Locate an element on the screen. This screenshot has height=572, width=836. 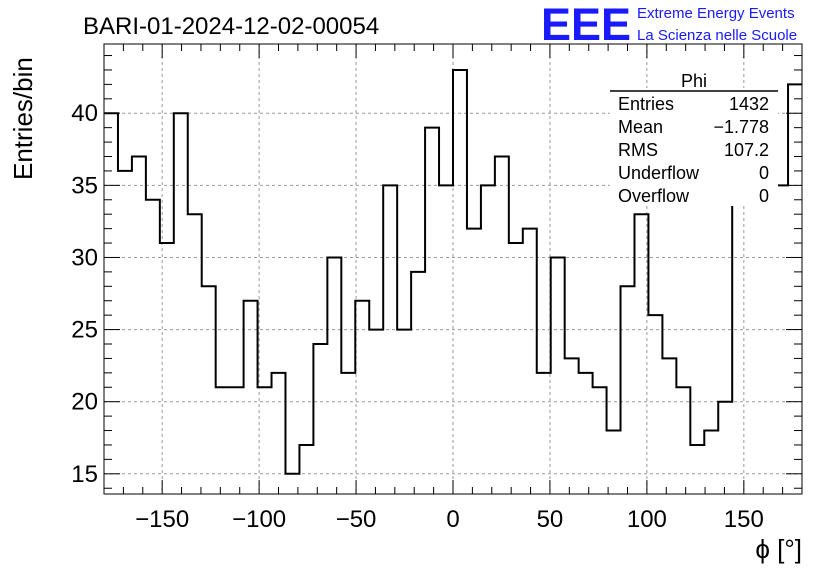
stats-label: Overflow is located at coordinates (654, 196).